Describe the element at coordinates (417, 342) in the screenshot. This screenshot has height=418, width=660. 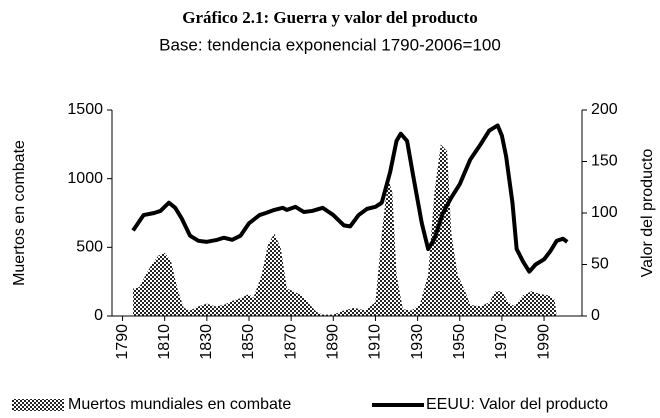
I see `x-tick-label: 1930` at that location.